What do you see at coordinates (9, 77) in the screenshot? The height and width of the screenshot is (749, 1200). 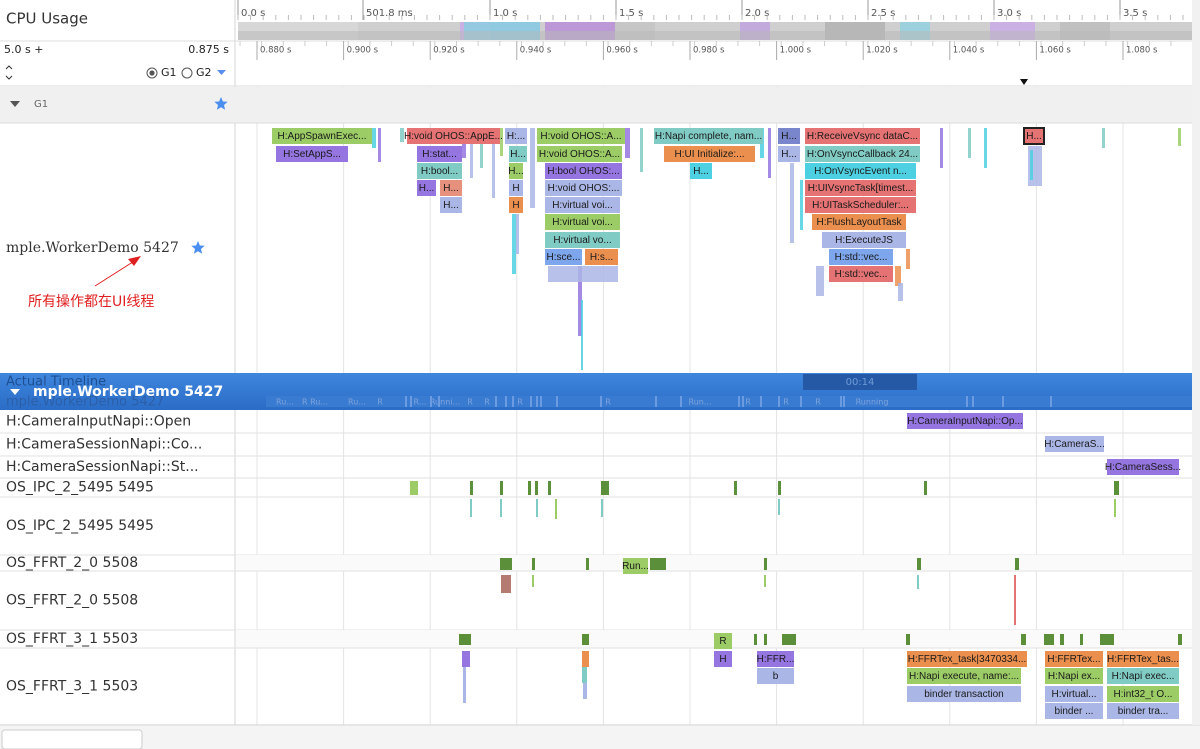 I see `collapse-icon` at bounding box center [9, 77].